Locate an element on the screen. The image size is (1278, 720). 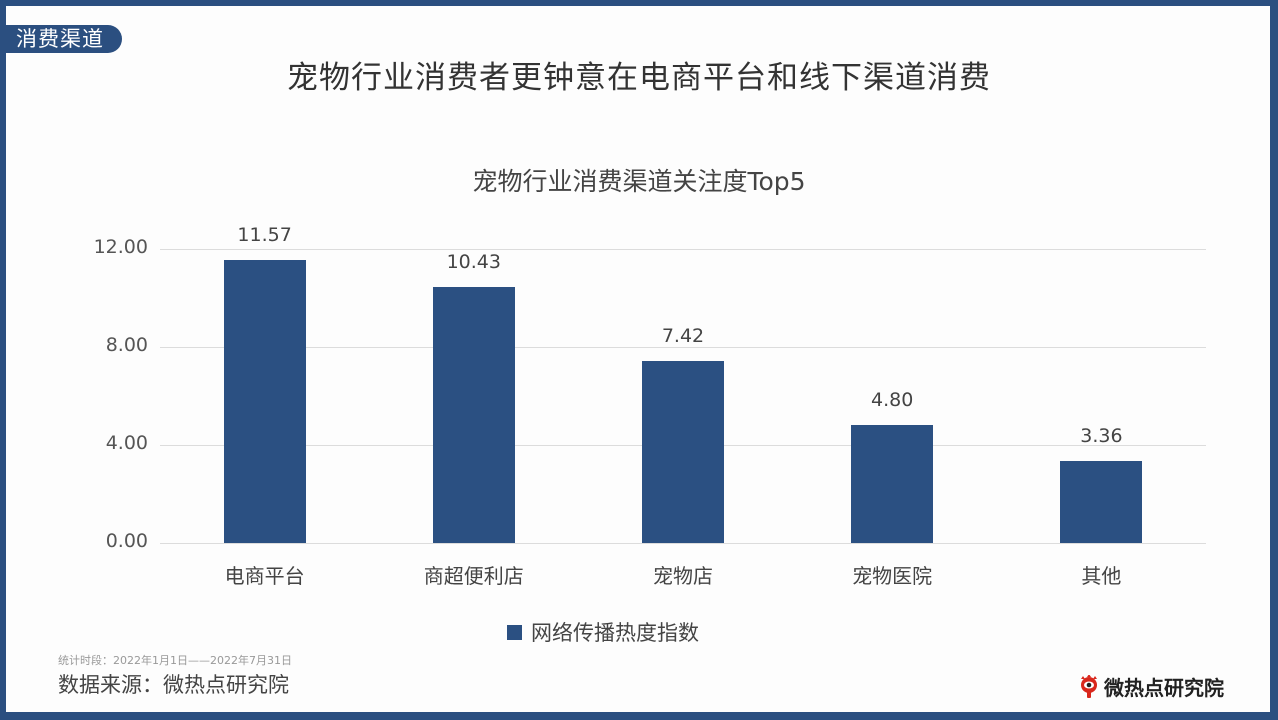
bar-value-label: 4.80 is located at coordinates (892, 400).